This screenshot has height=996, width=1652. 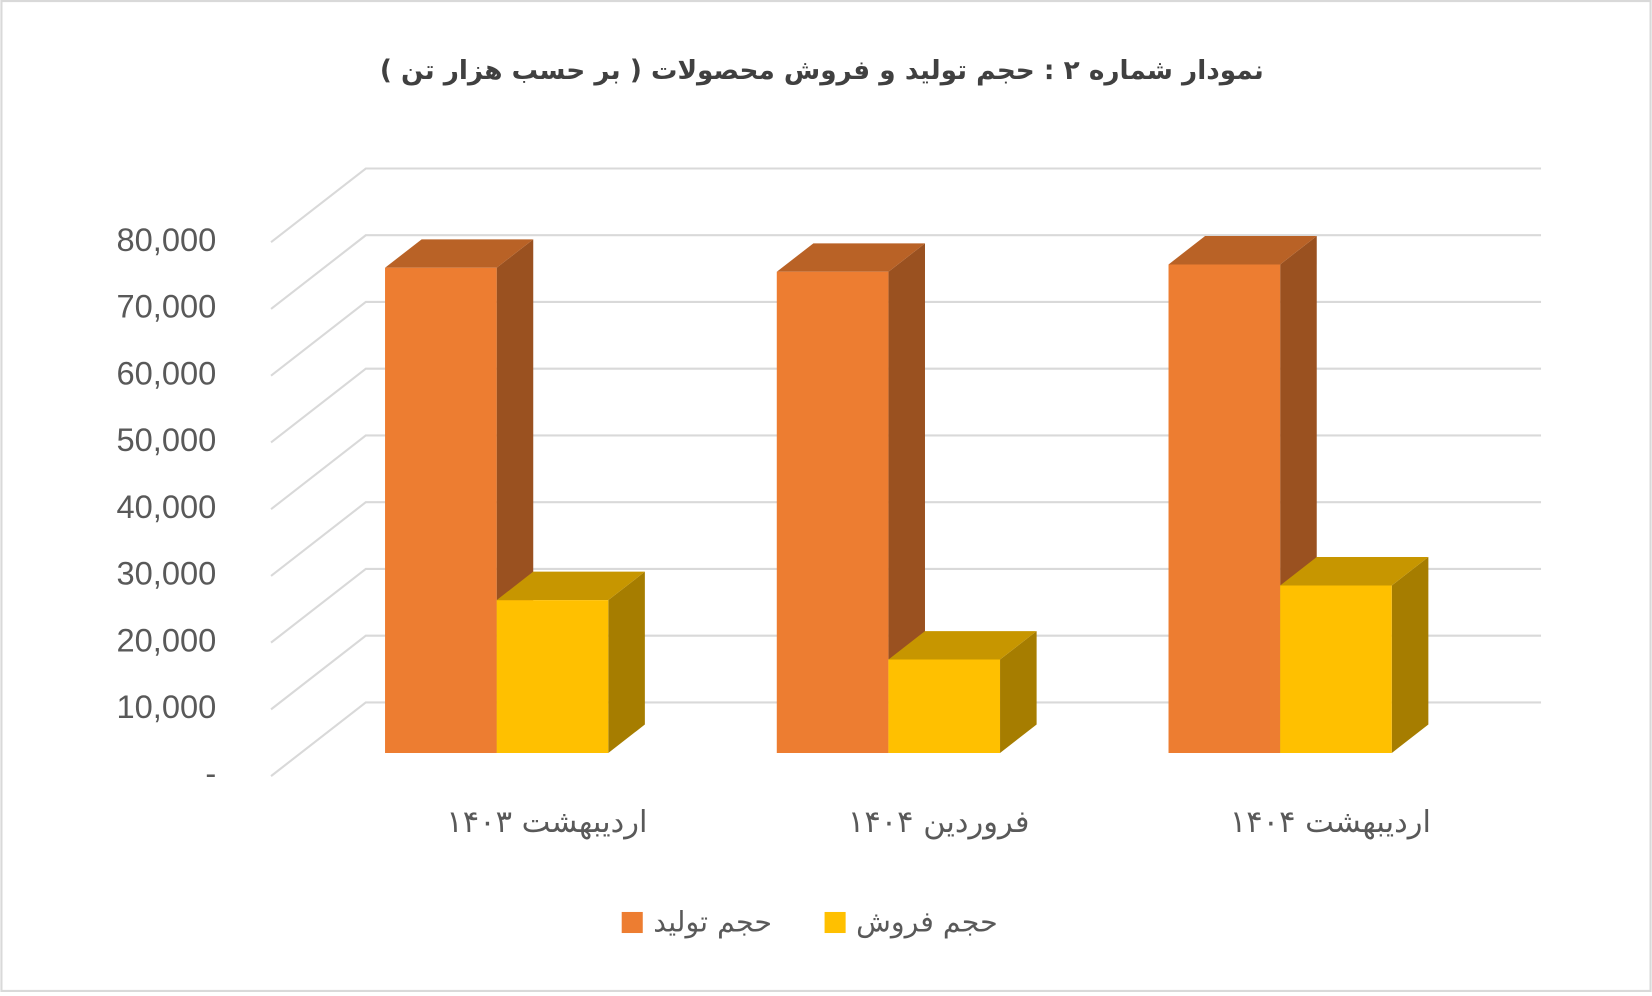 What do you see at coordinates (927, 922) in the screenshot?
I see `legend-label: حجم فروش` at bounding box center [927, 922].